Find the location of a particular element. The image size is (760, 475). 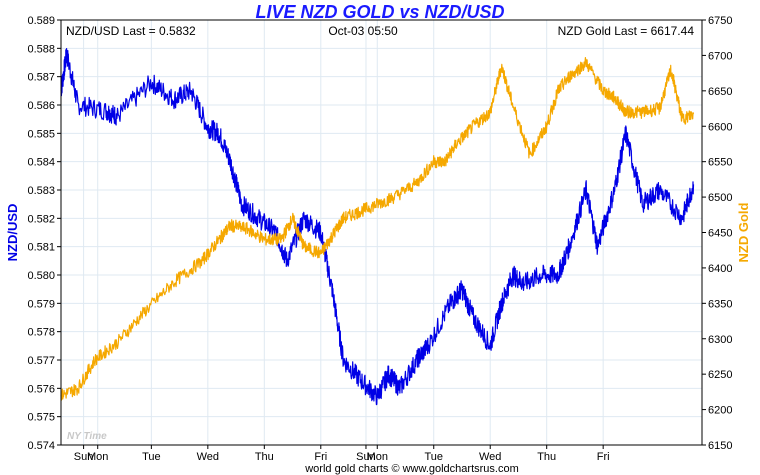

left-tick-label: 0.574 is located at coordinates (41, 446).